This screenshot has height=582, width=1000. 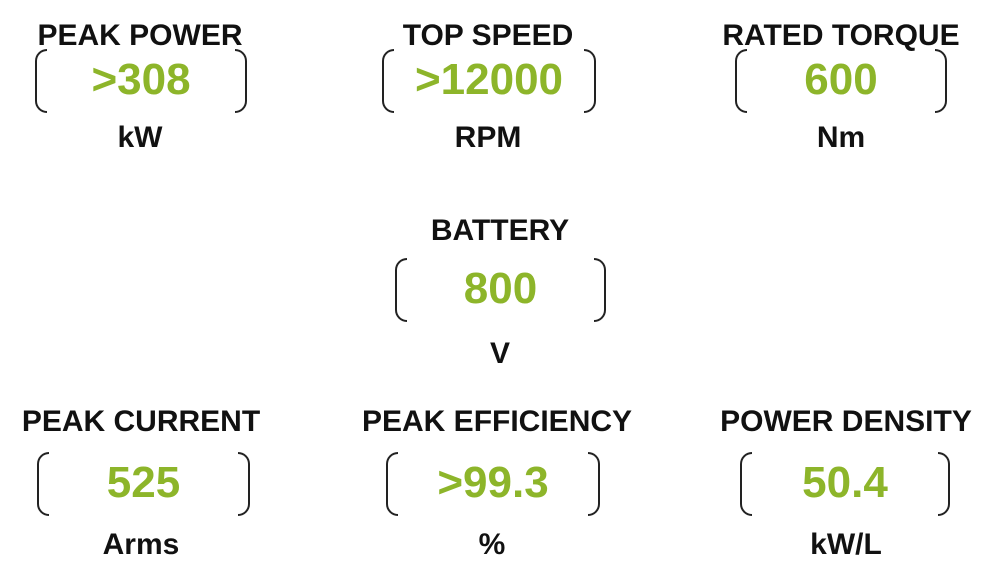 I want to click on spec-value: 600, so click(x=841, y=79).